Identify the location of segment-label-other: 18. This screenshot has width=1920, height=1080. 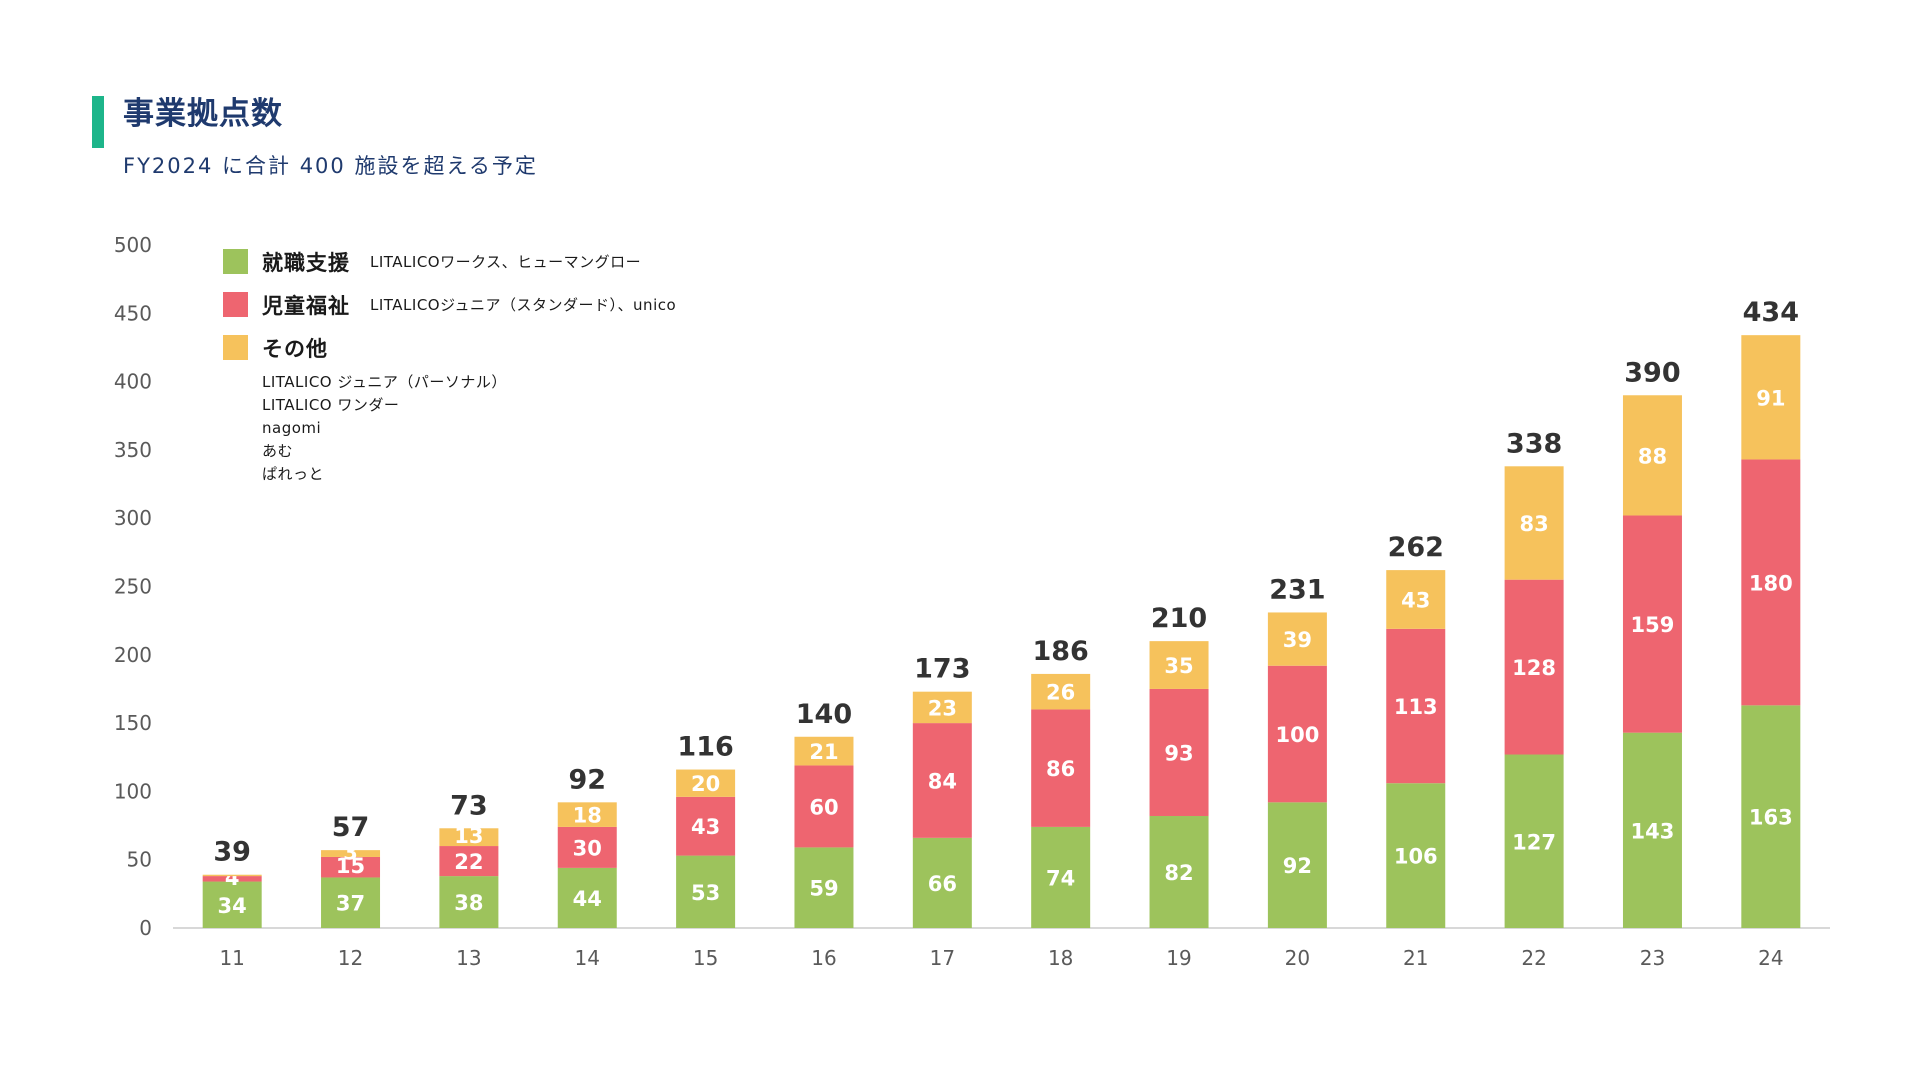
(587, 816).